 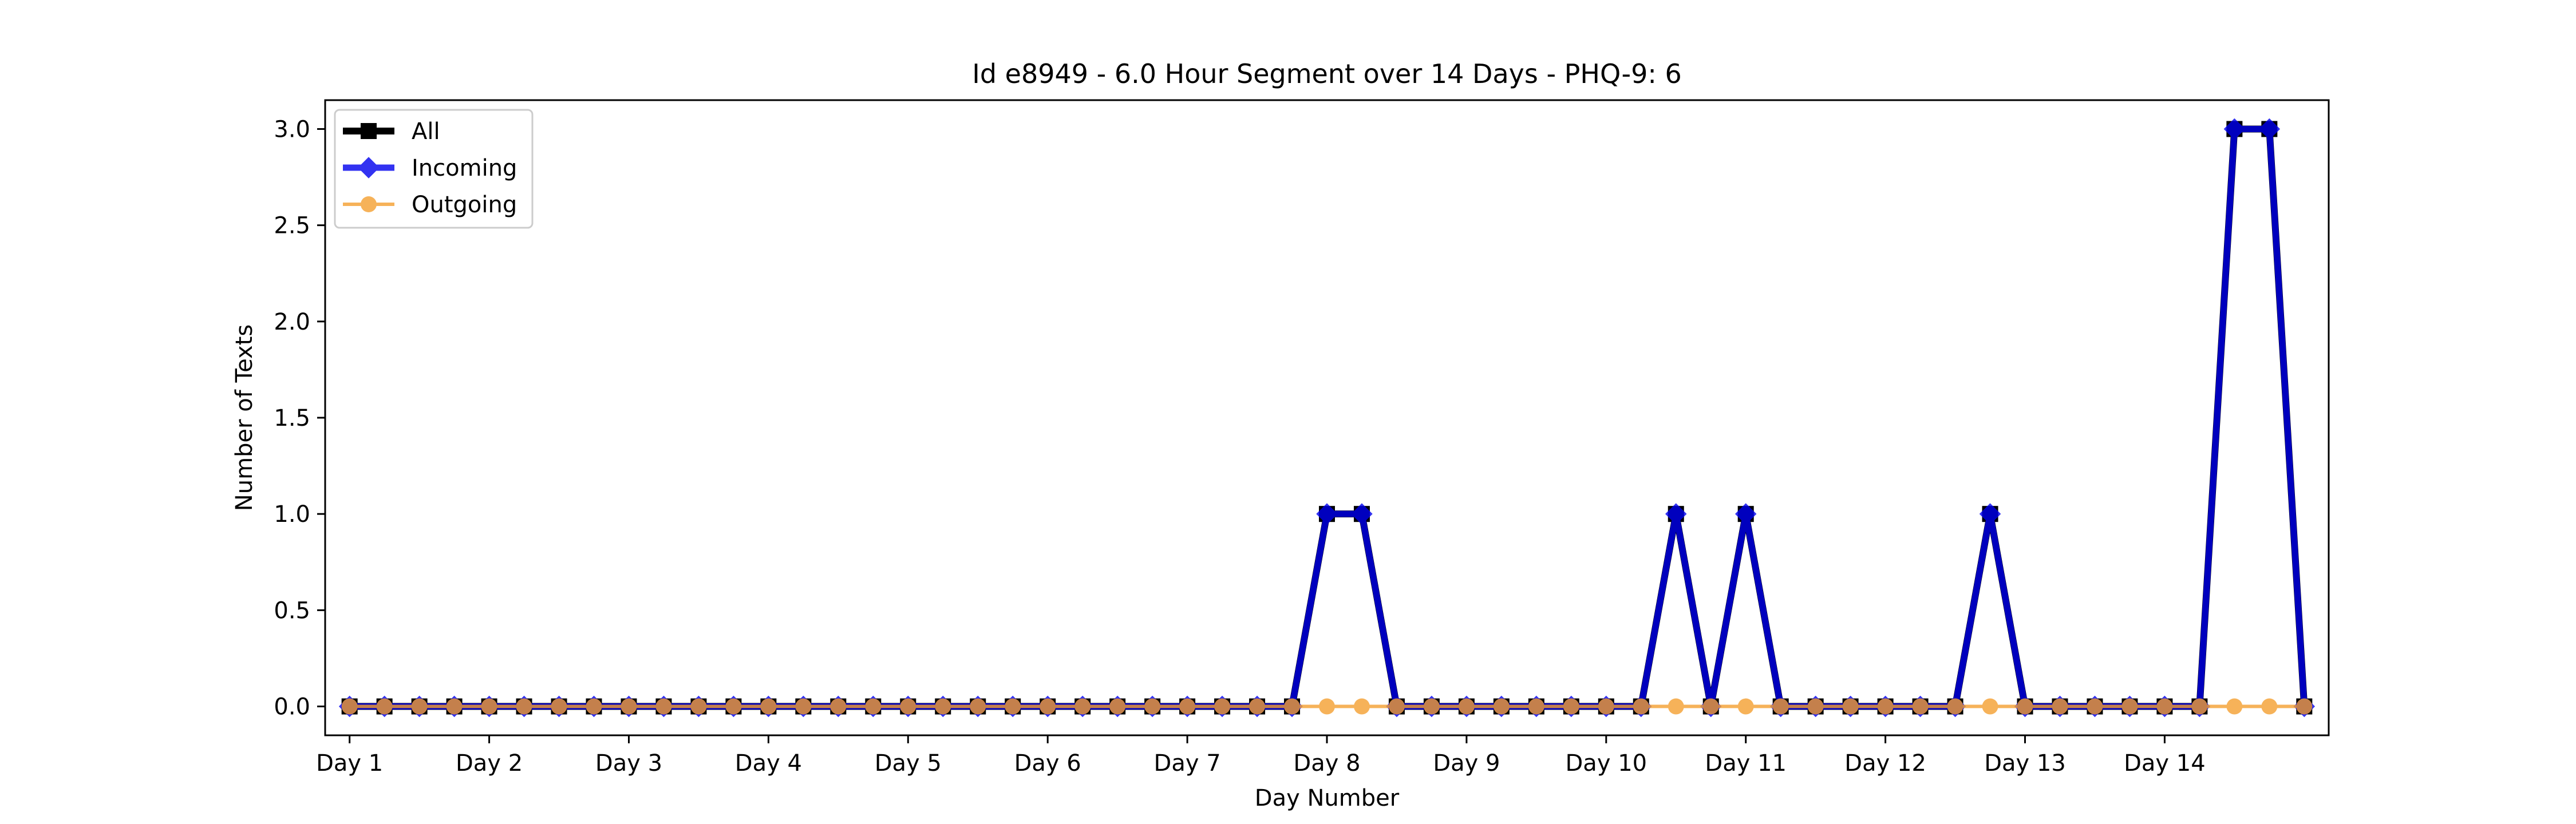 What do you see at coordinates (768, 763) in the screenshot?
I see `x-tick-label: Day 4` at bounding box center [768, 763].